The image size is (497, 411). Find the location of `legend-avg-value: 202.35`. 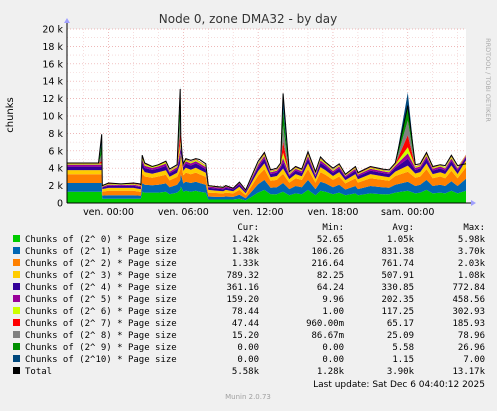

legend-avg-value: 202.35 is located at coordinates (397, 300).